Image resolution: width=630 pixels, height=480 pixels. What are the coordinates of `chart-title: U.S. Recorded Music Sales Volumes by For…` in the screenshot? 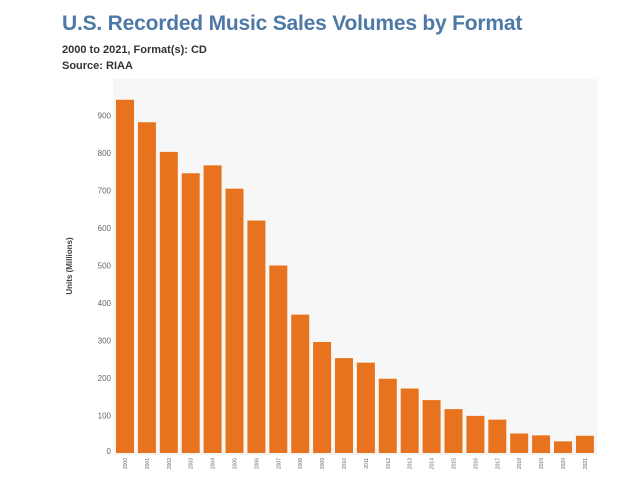 It's located at (292, 23).